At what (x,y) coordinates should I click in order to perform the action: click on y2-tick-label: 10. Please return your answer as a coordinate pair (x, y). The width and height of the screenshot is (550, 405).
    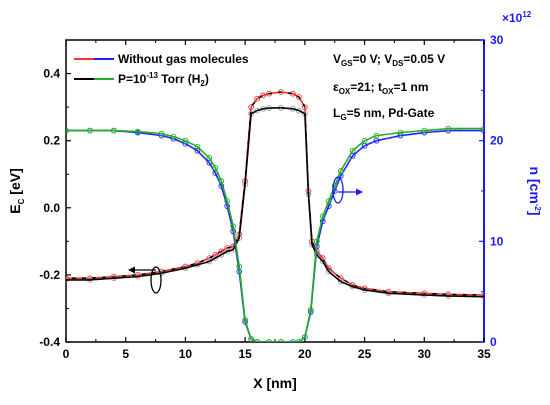
    Looking at the image, I should click on (497, 241).